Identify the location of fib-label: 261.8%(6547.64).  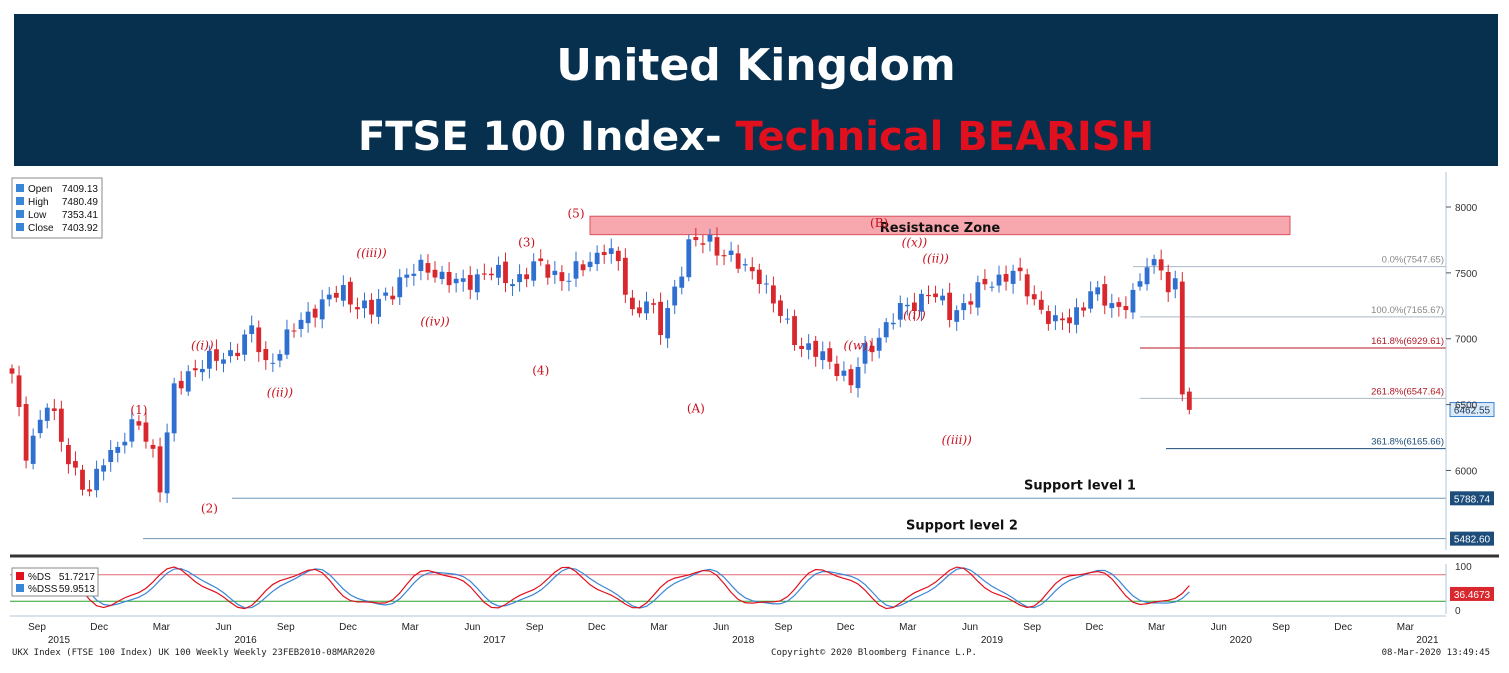
(1407, 391).